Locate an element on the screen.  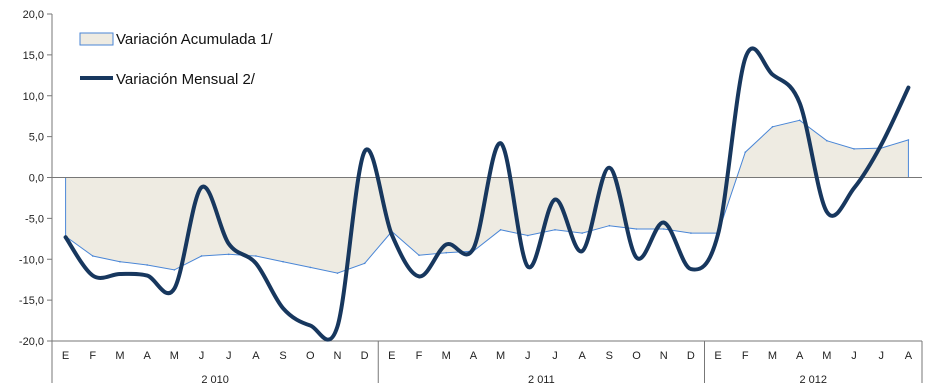
y-tick-label: 20,0 is located at coordinates (33, 15).